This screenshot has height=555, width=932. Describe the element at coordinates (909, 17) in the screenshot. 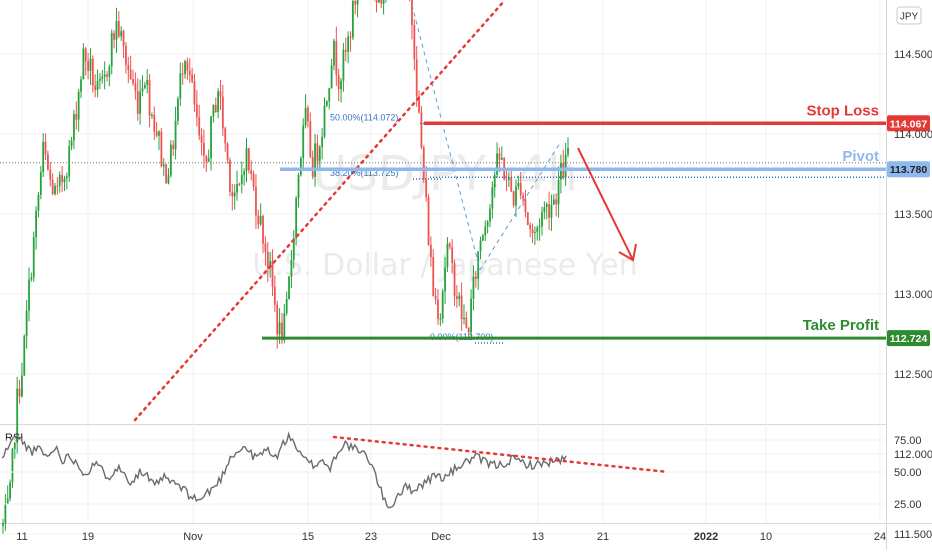

I see `currency-badge-label: JPY` at that location.